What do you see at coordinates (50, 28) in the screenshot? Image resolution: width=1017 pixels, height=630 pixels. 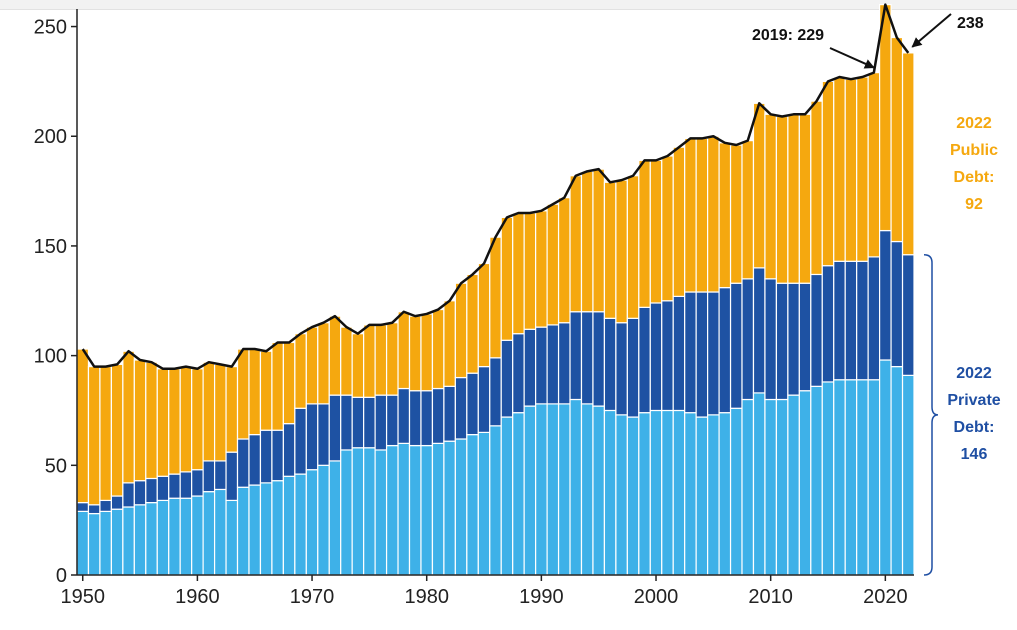 I see `y-tick-label: 250` at bounding box center [50, 28].